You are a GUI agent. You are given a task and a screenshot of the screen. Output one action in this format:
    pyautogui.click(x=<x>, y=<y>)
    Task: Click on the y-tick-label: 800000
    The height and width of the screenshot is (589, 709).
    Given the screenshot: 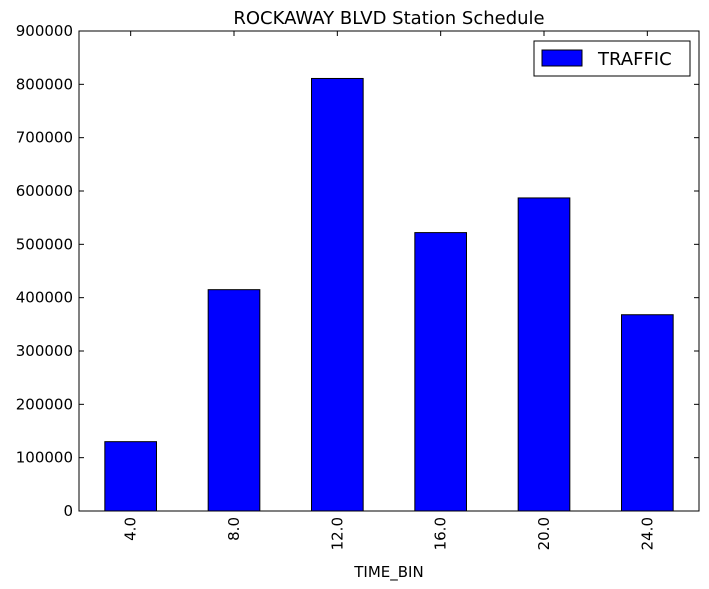 What is the action you would take?
    pyautogui.click(x=44, y=84)
    